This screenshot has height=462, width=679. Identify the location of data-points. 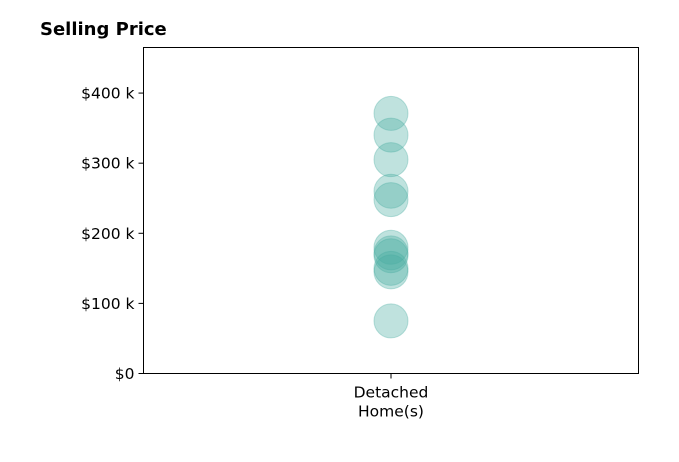
(391, 217).